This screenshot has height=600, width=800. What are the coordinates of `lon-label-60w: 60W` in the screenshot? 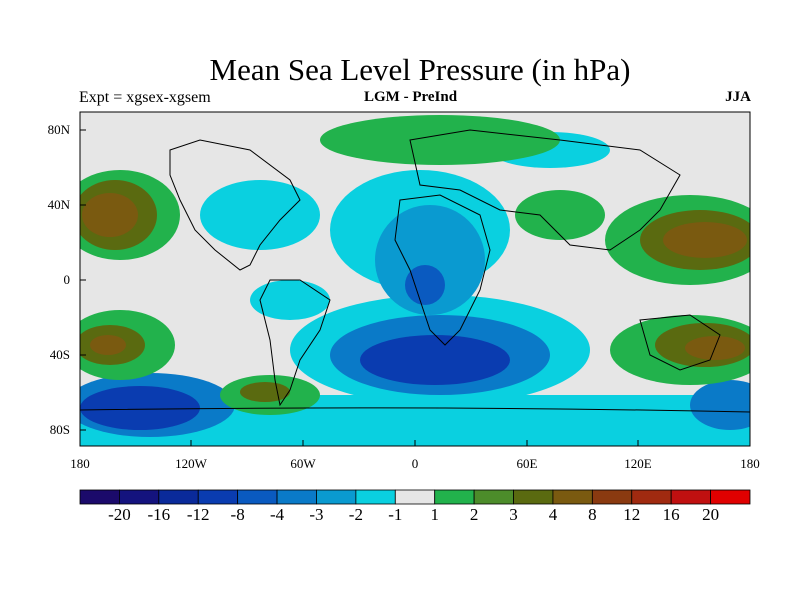 It's located at (303, 463).